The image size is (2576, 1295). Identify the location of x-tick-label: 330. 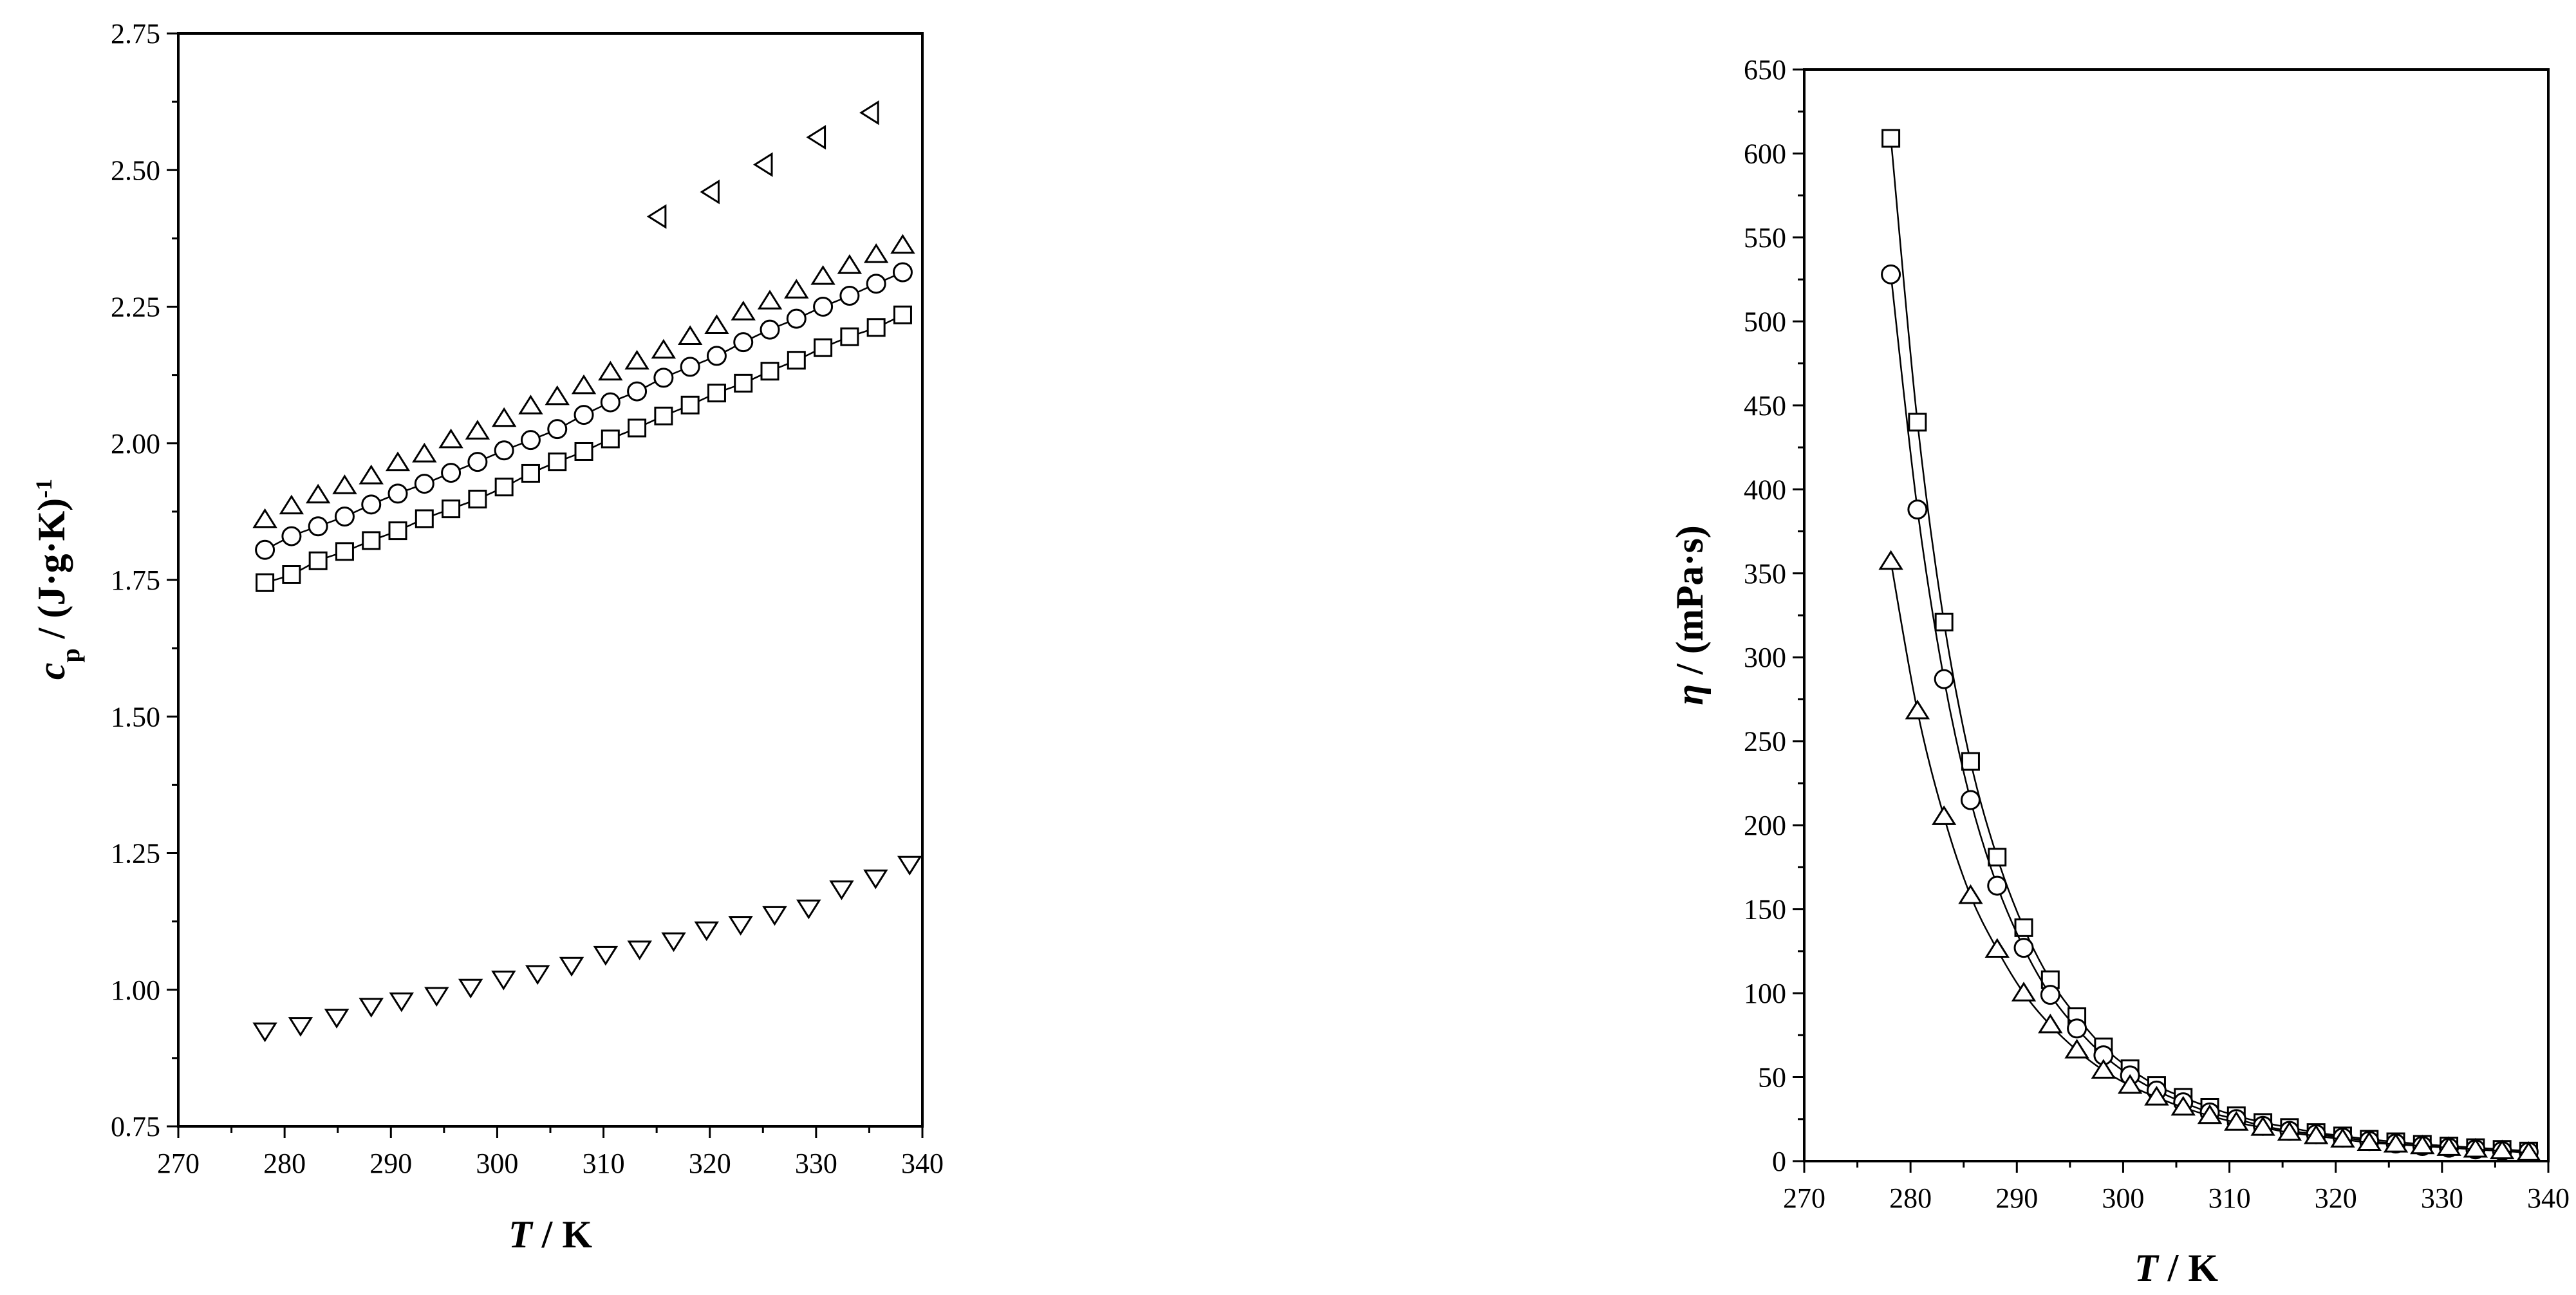
(2442, 1198).